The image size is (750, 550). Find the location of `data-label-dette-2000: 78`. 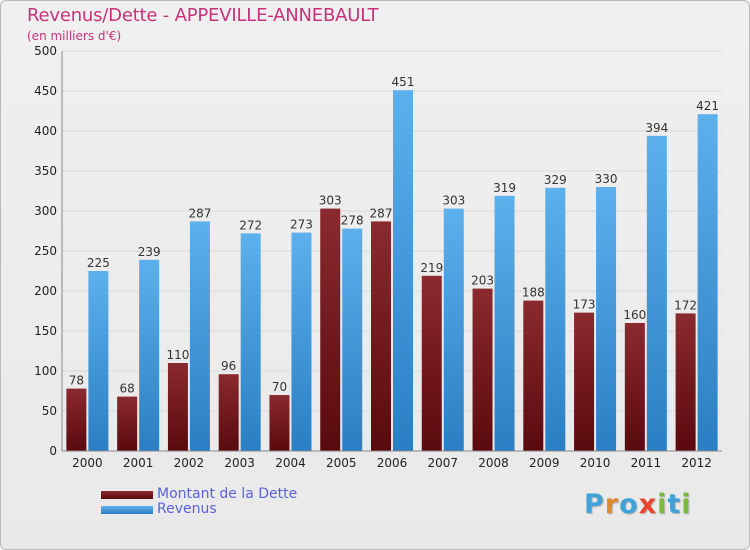

data-label-dette-2000: 78 is located at coordinates (76, 381).